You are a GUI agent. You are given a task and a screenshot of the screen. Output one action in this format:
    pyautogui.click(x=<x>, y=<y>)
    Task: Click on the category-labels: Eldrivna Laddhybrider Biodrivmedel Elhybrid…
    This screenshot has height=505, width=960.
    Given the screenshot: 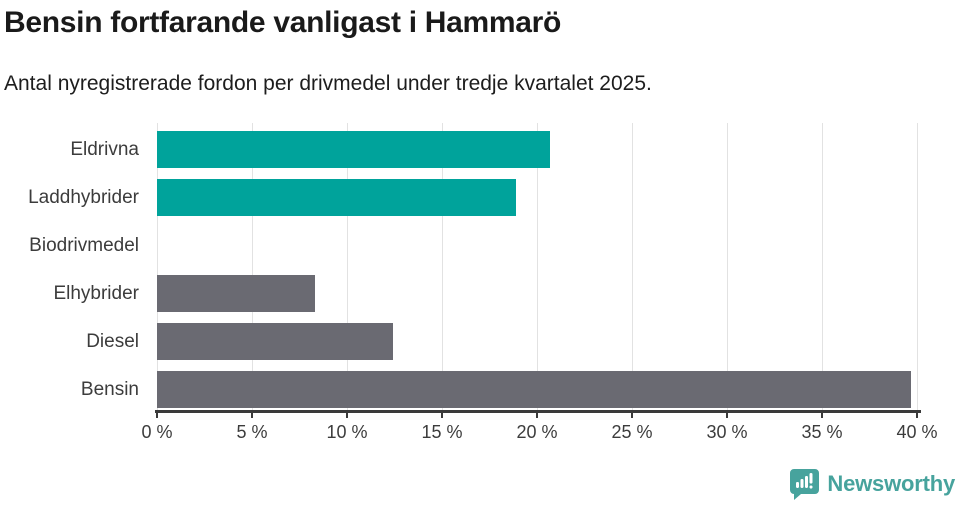 What is the action you would take?
    pyautogui.click(x=74, y=266)
    